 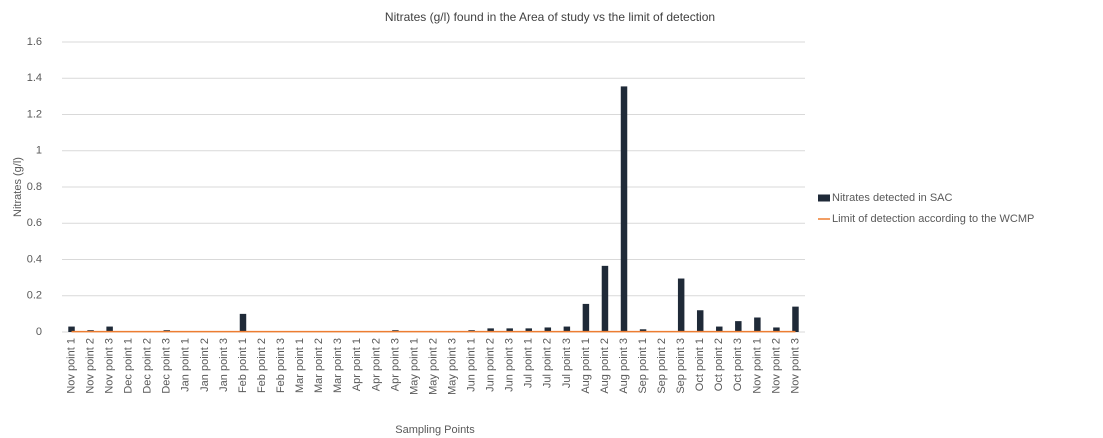 I want to click on x-tick-label: Jun point 1, so click(x=472, y=365).